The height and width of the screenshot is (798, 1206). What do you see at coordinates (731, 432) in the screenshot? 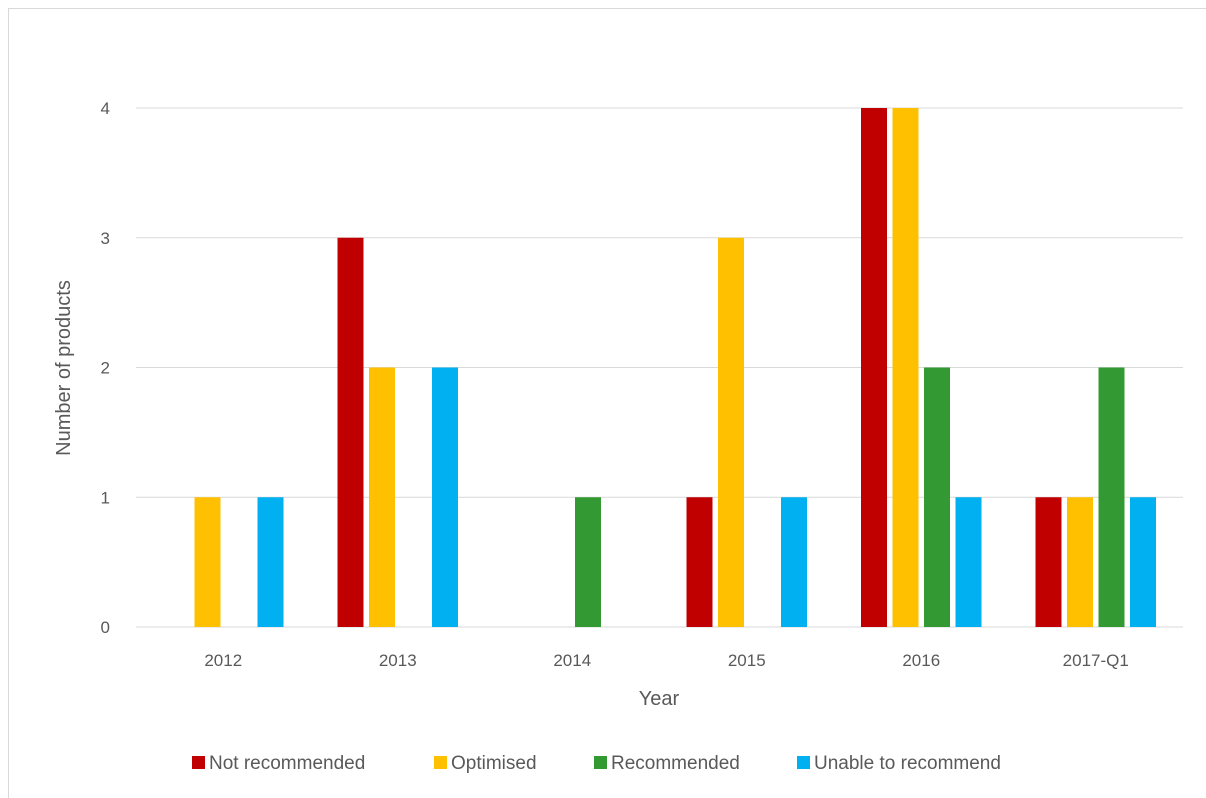
I see `bar-optimised-2015` at bounding box center [731, 432].